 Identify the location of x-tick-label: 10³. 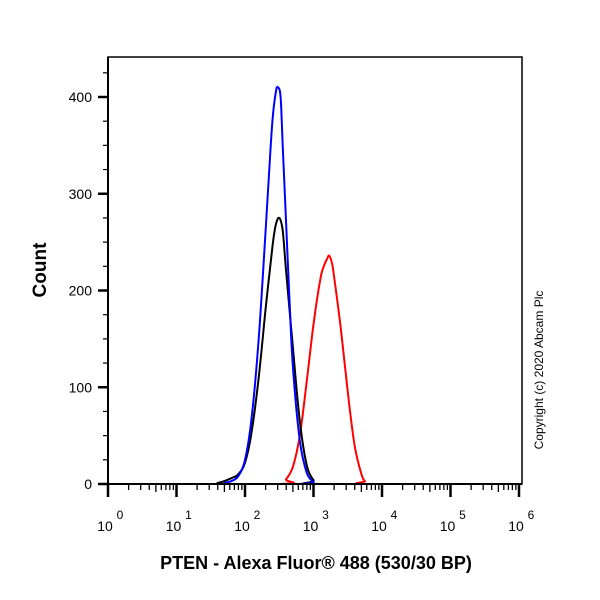
(316, 521).